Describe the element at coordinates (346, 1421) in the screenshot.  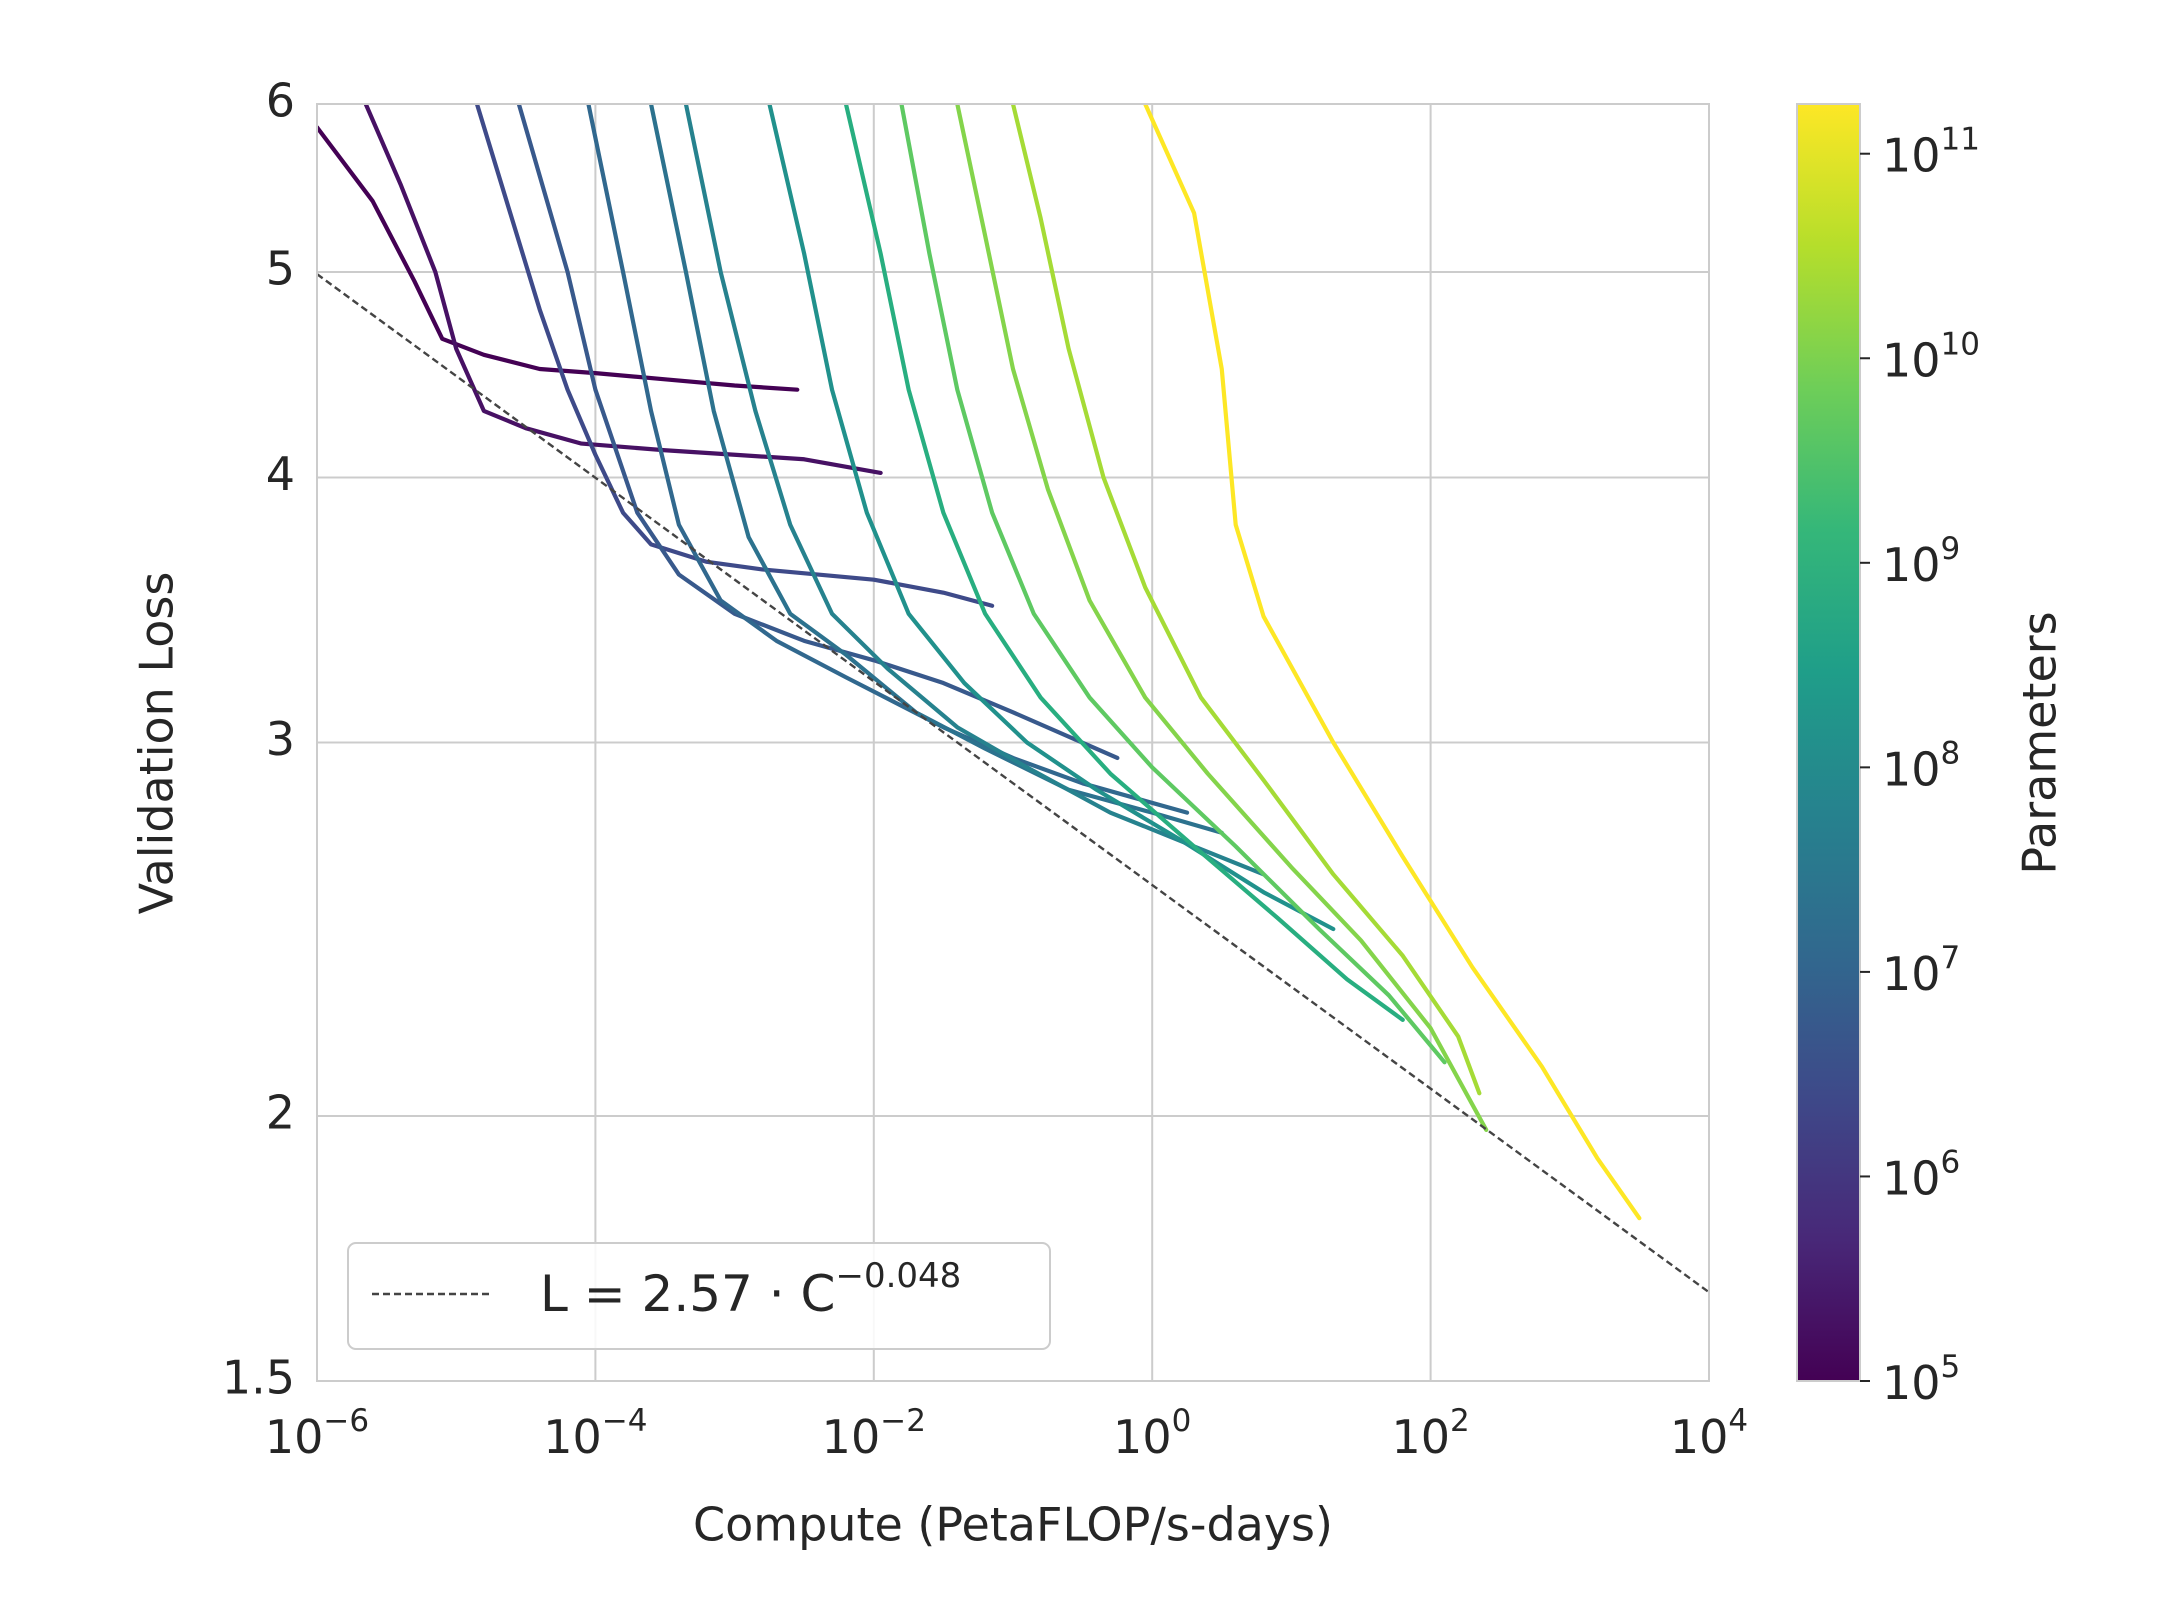
I see `x-tick-exponent: −6` at that location.